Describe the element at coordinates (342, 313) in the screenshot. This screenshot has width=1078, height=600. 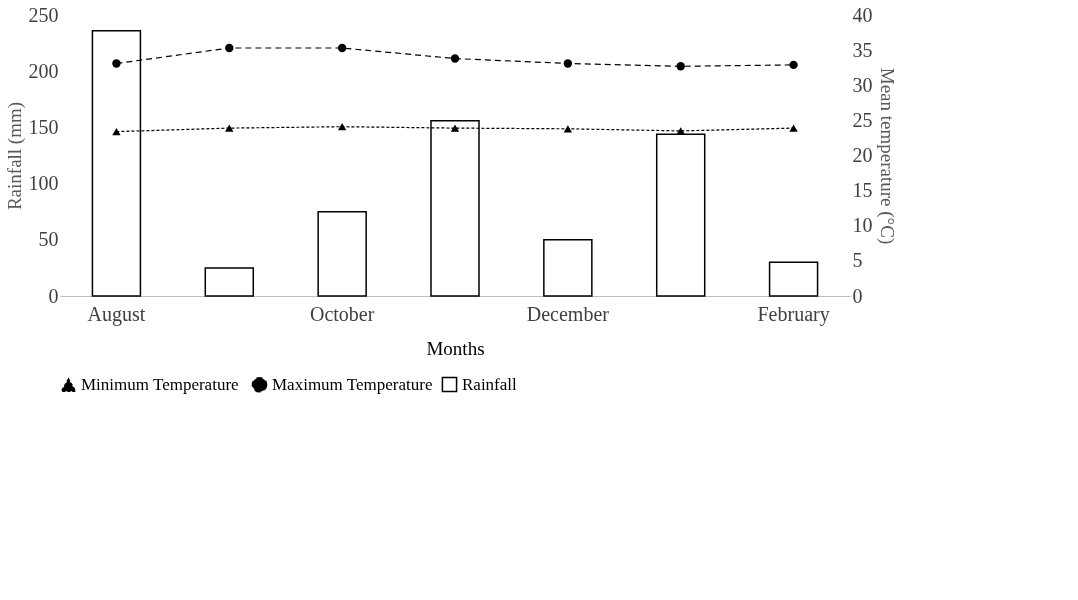
I see `x-tick-label: October` at that location.